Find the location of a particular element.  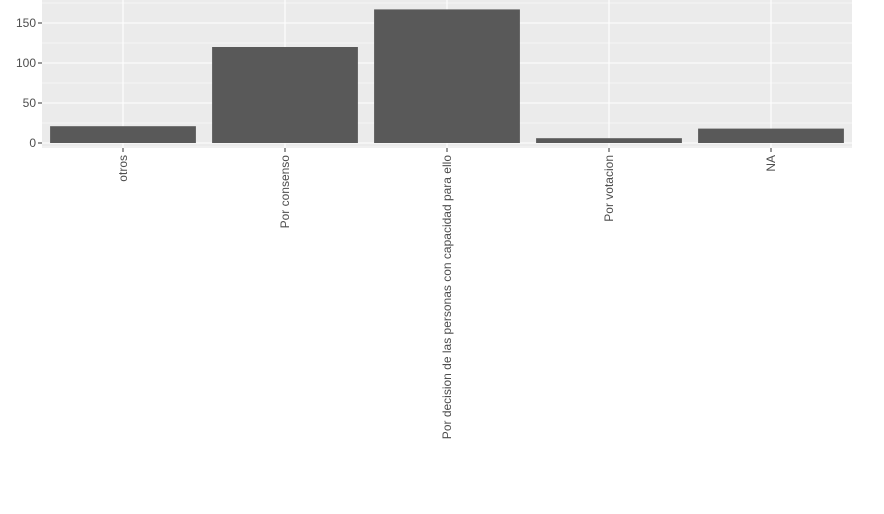

x-axis-title: toma_de_decision is located at coordinates (447, 513).